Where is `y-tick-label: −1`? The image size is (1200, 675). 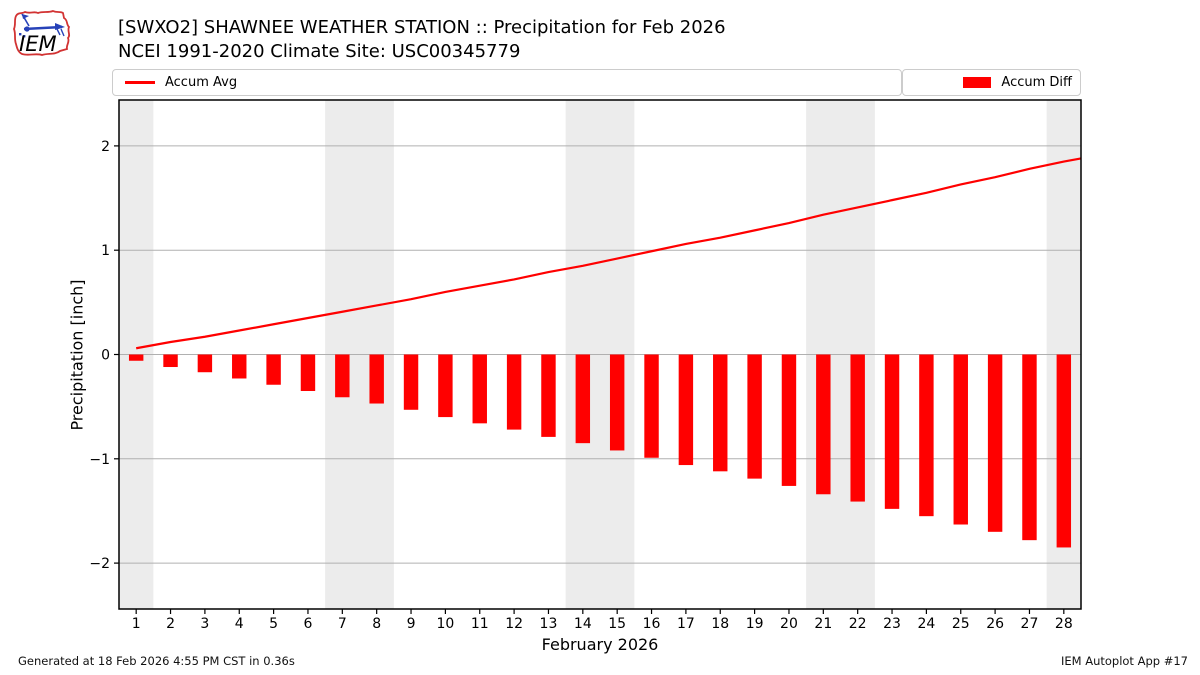 y-tick-label: −1 is located at coordinates (99, 460).